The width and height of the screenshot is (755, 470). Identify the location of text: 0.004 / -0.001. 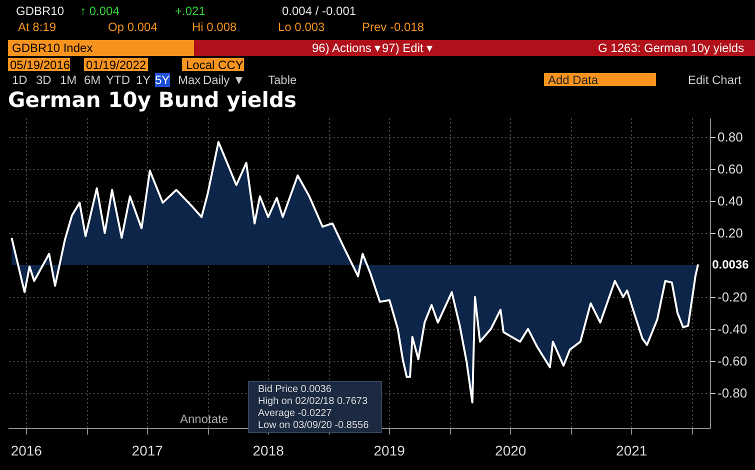
(319, 11).